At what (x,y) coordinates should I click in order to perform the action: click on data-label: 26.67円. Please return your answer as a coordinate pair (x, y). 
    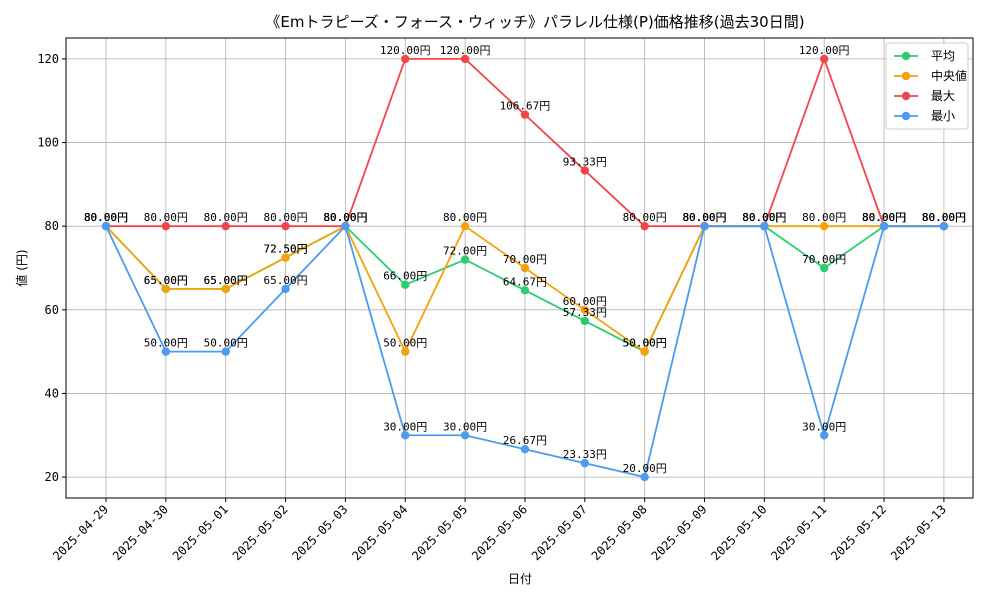
    Looking at the image, I should click on (525, 440).